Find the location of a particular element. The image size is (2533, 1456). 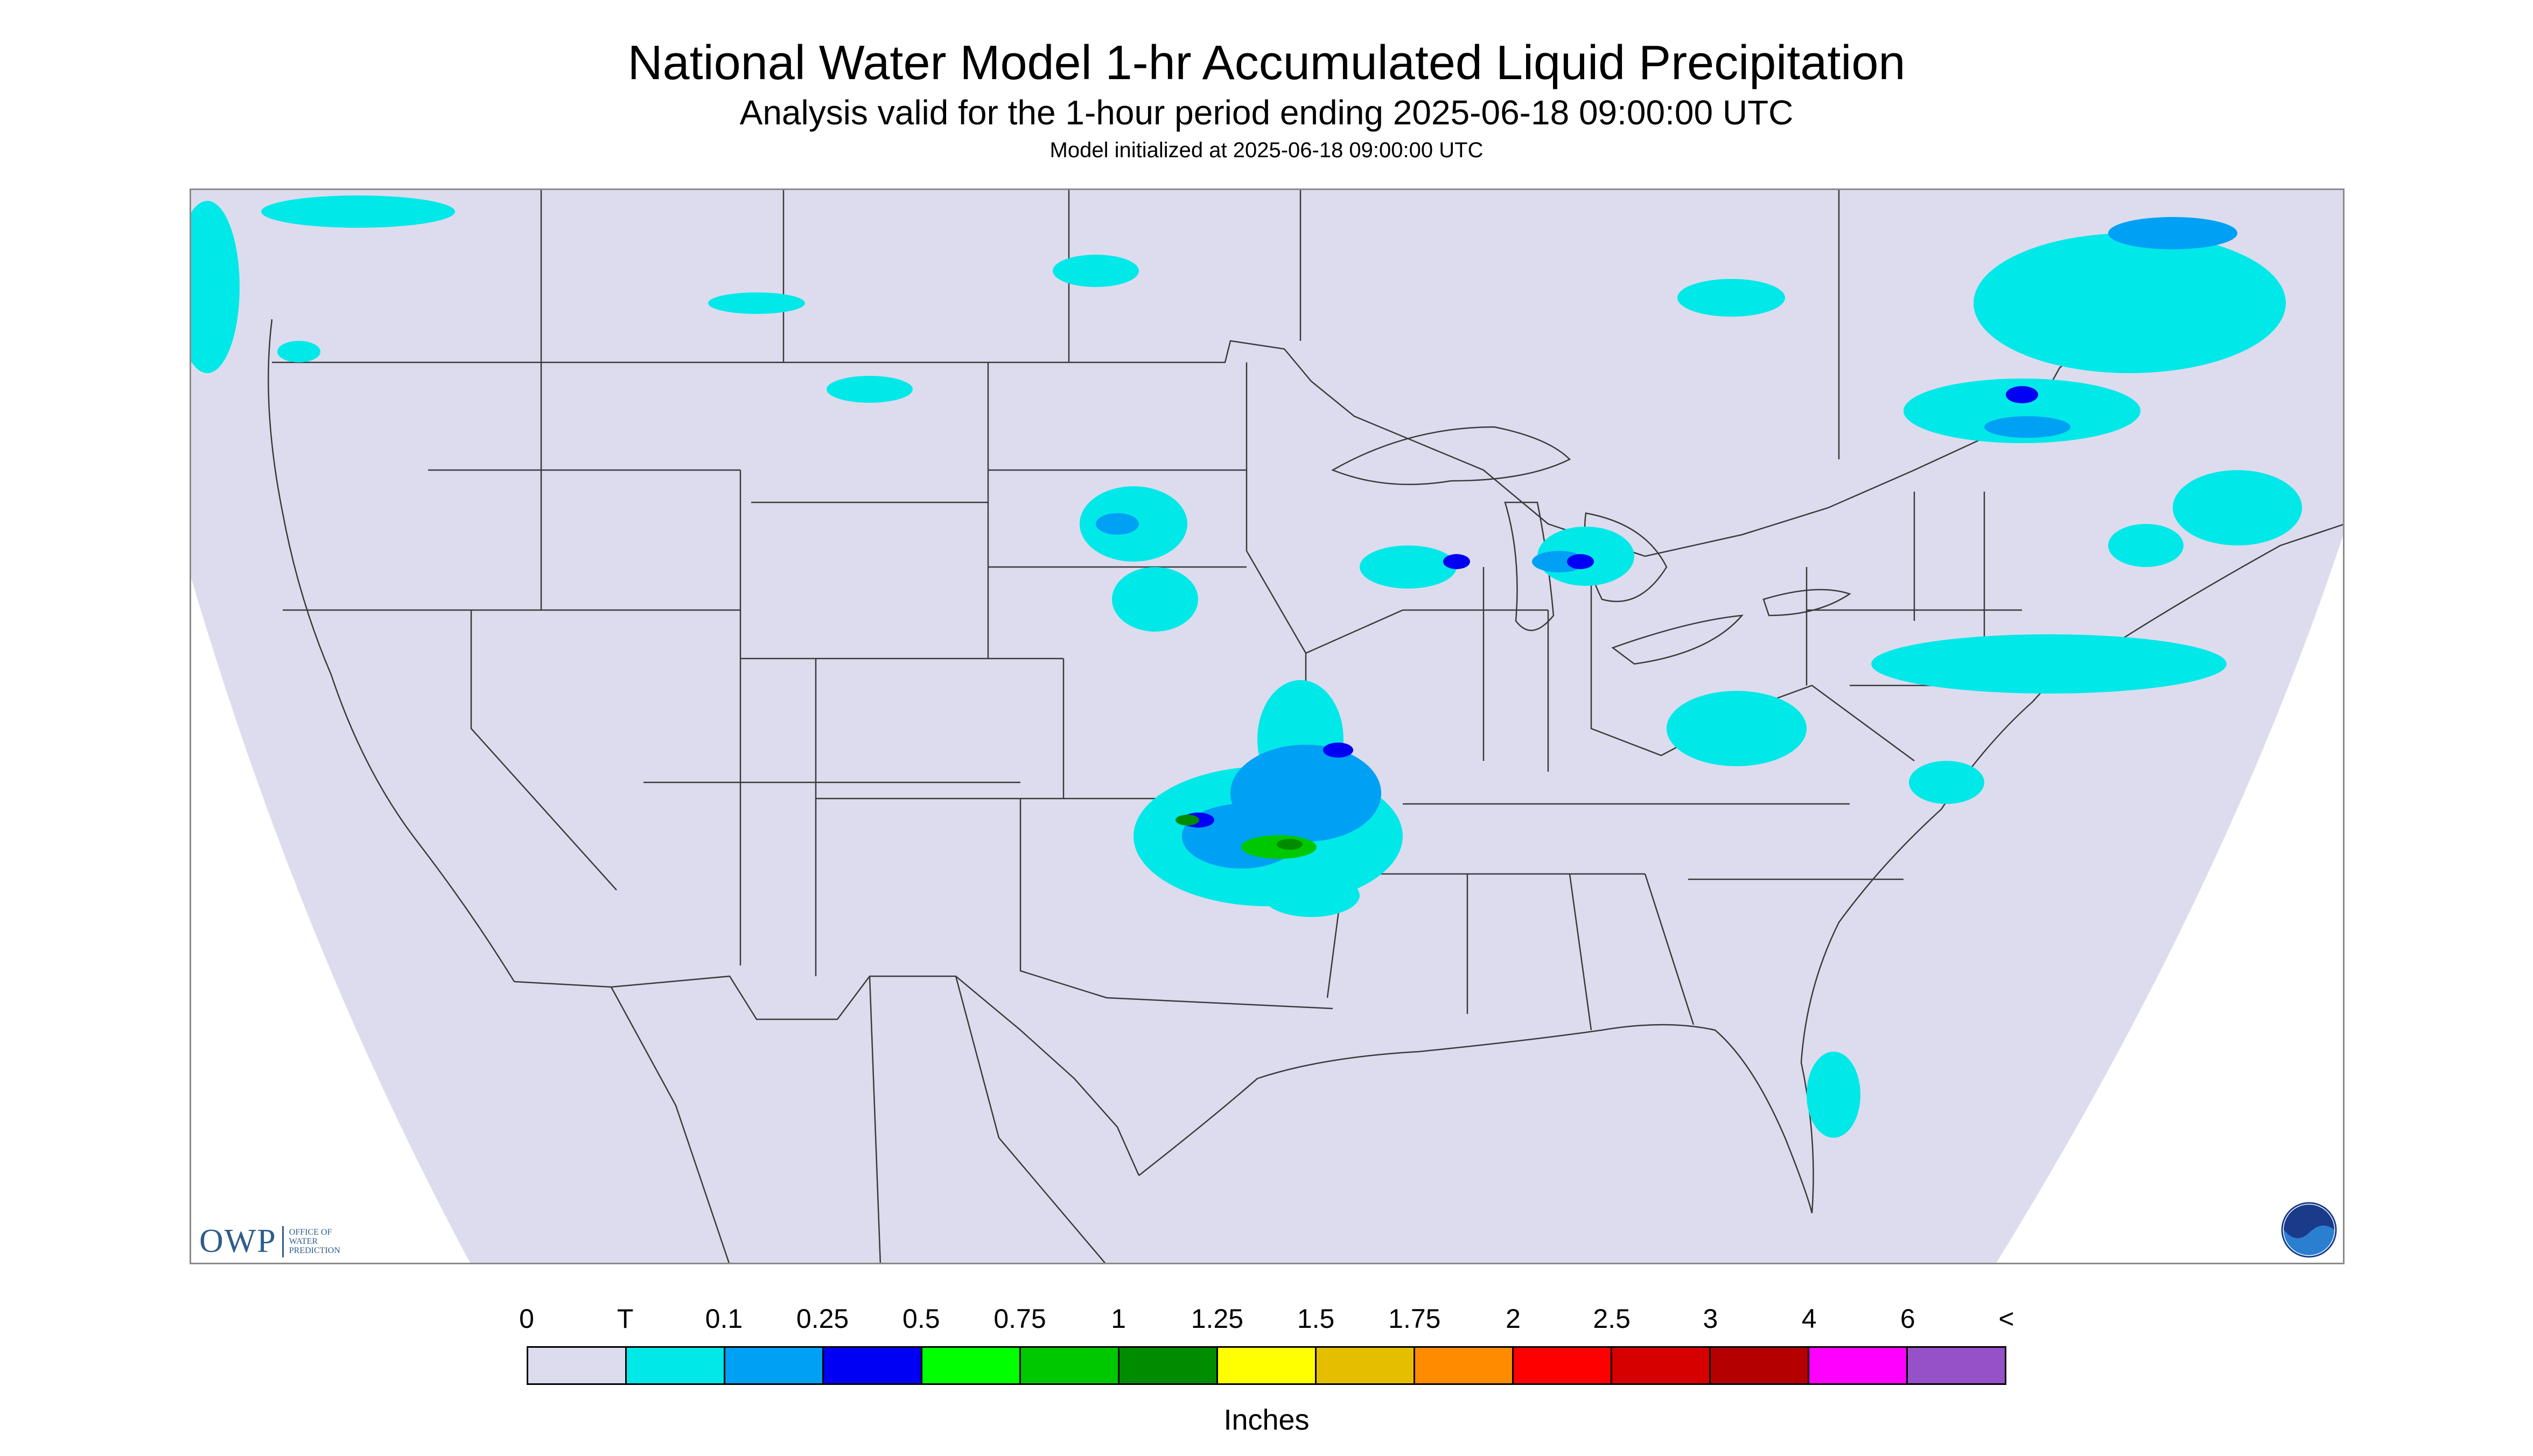

colorbar-tick-label: 4 is located at coordinates (1809, 1319).